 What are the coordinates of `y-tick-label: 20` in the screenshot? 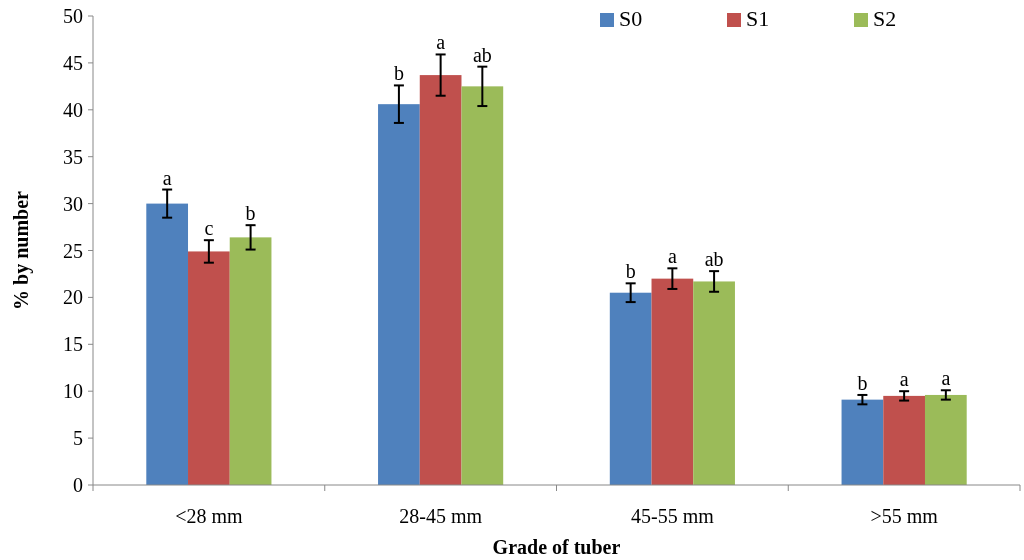 It's located at (73, 297).